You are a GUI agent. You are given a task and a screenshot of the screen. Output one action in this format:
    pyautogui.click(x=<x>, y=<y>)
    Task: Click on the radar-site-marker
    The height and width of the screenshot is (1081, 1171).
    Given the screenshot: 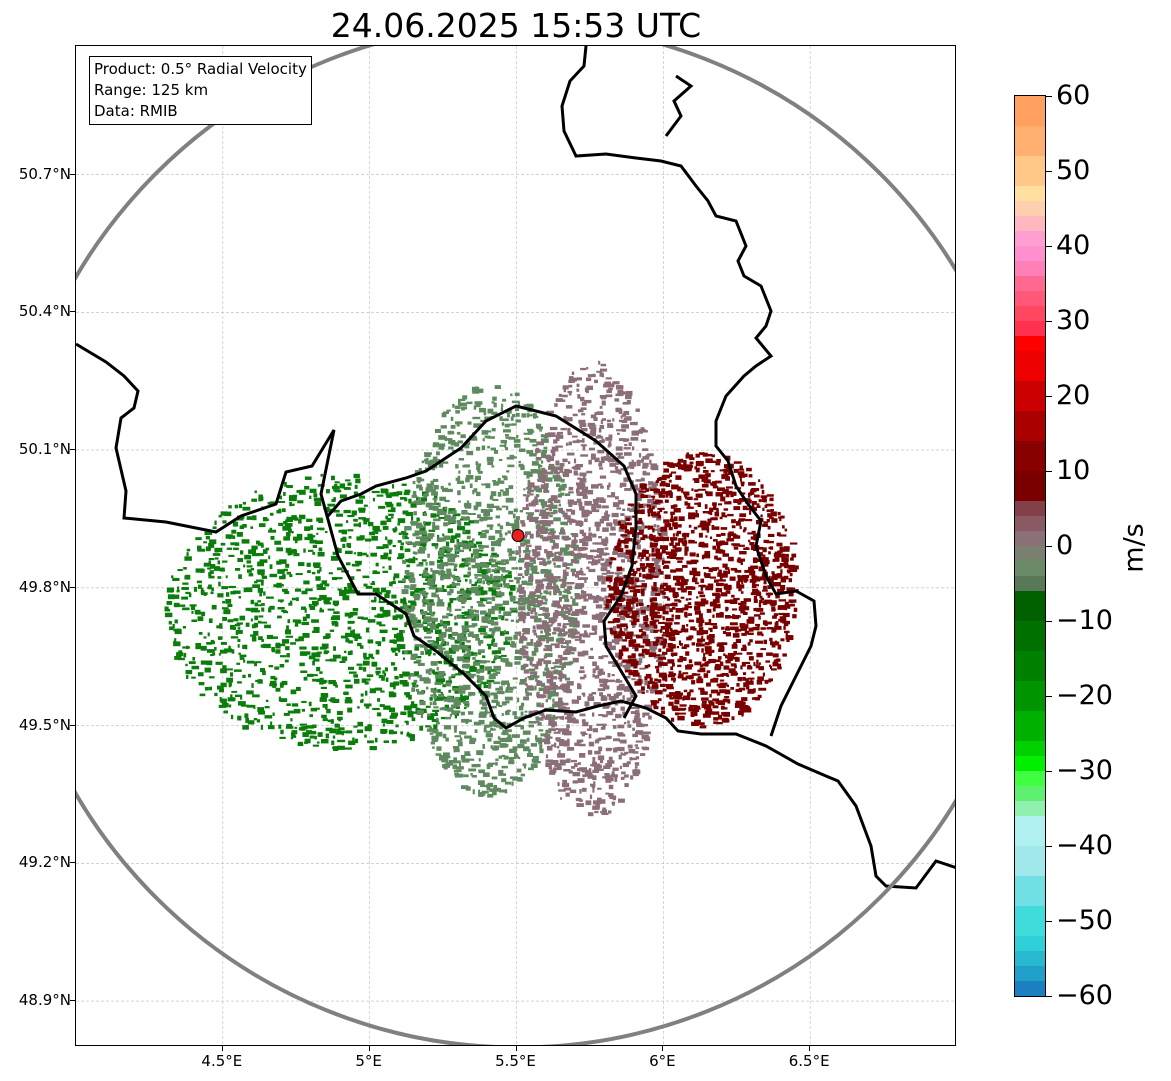 What is the action you would take?
    pyautogui.click(x=518, y=535)
    